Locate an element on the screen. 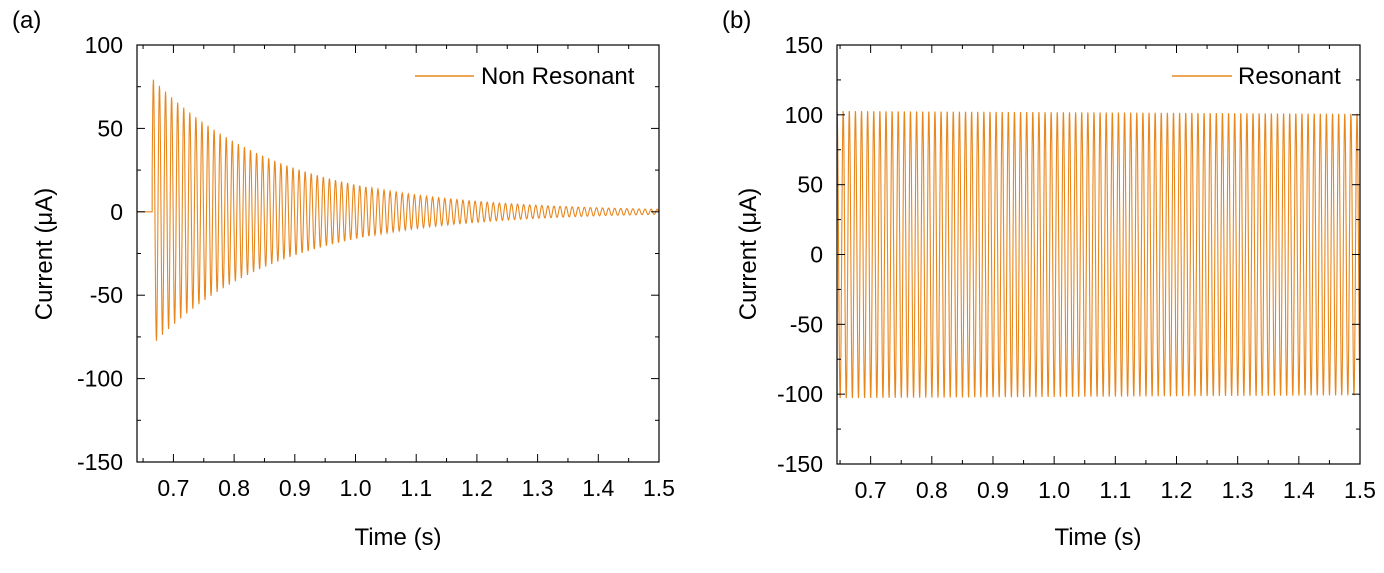  panel-a-y-axis-label: Current (μA) is located at coordinates (44, 254).